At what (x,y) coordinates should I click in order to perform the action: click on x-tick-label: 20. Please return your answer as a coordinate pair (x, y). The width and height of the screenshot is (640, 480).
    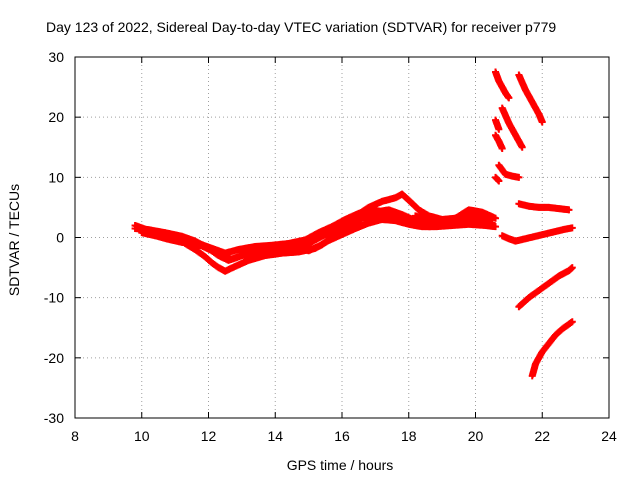
    Looking at the image, I should click on (476, 436).